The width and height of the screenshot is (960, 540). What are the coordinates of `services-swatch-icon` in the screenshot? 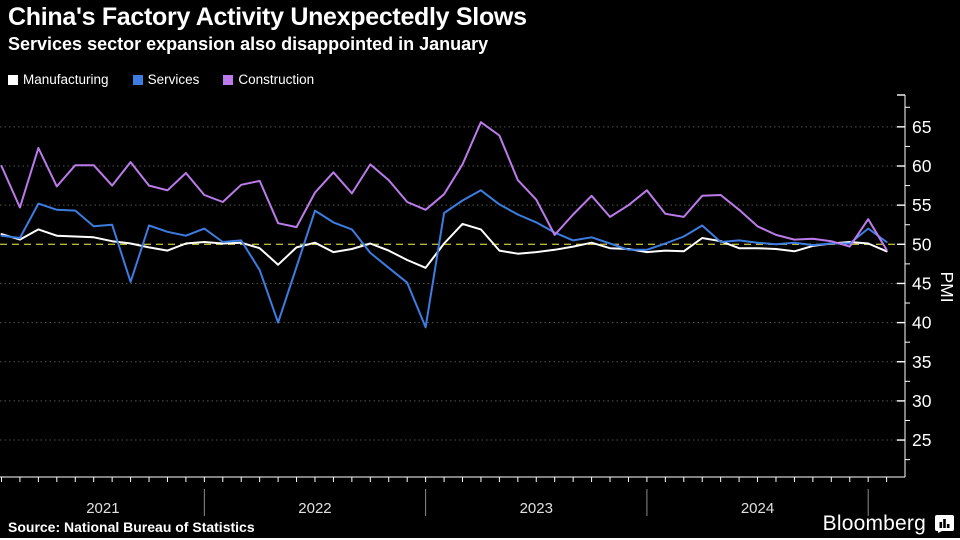 It's located at (137, 79).